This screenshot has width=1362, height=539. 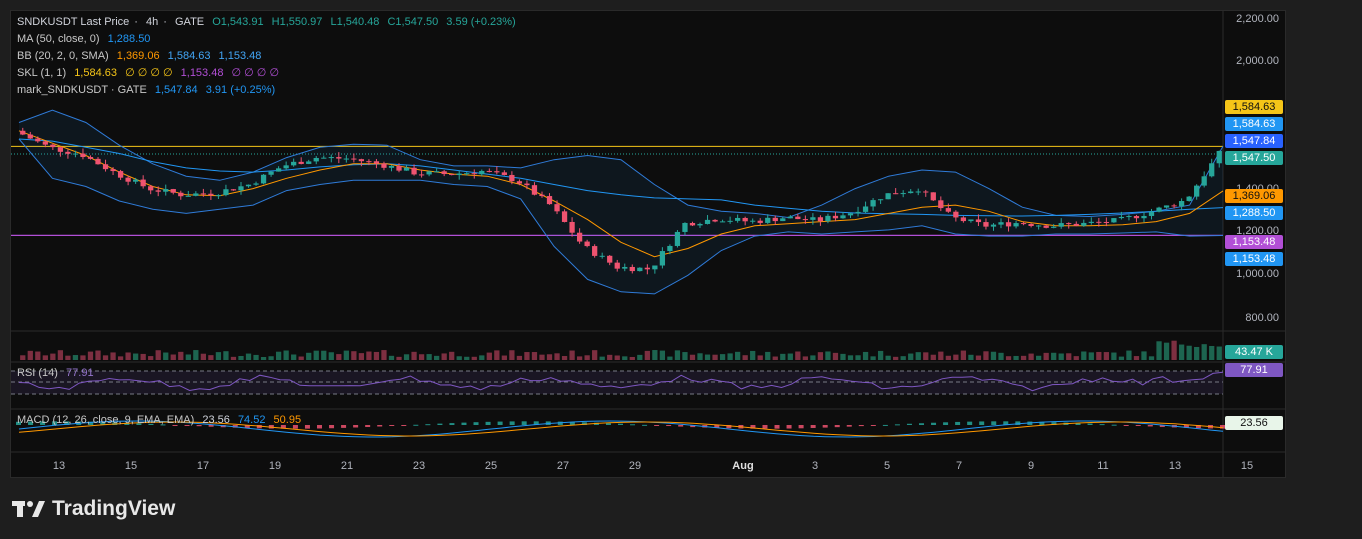 What do you see at coordinates (413, 22) in the screenshot?
I see `legend-close: C1,547.50` at bounding box center [413, 22].